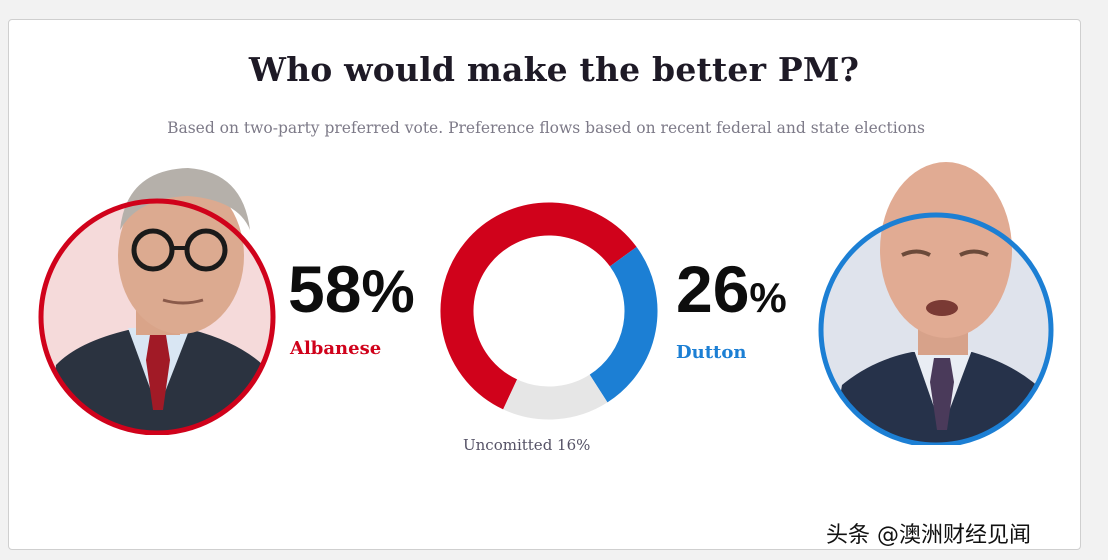  I want to click on dutton-percent: 26%, so click(731, 289).